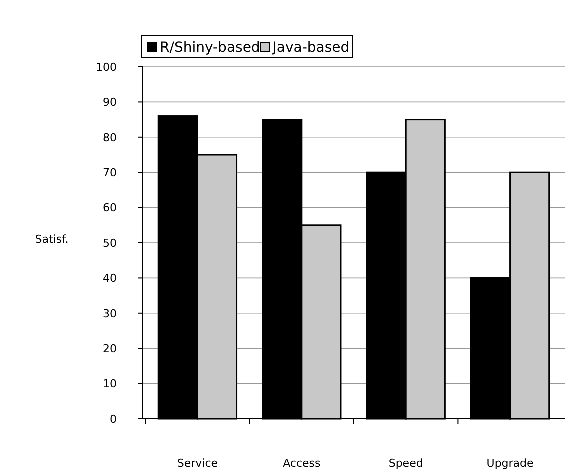 The width and height of the screenshot is (573, 475). What do you see at coordinates (110, 173) in the screenshot?
I see `y-tick-label: 70` at bounding box center [110, 173].